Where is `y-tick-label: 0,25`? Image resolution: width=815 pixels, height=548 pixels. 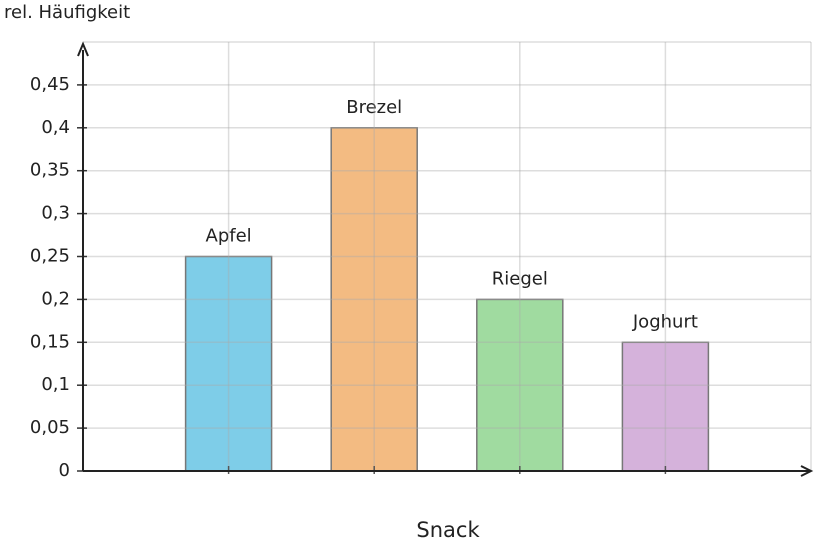
y-tick-label: 0,25 is located at coordinates (50, 256).